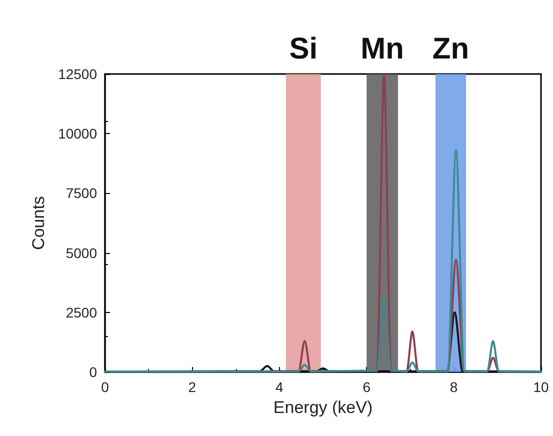 The image size is (553, 436). I want to click on band-label: Zn, so click(451, 49).